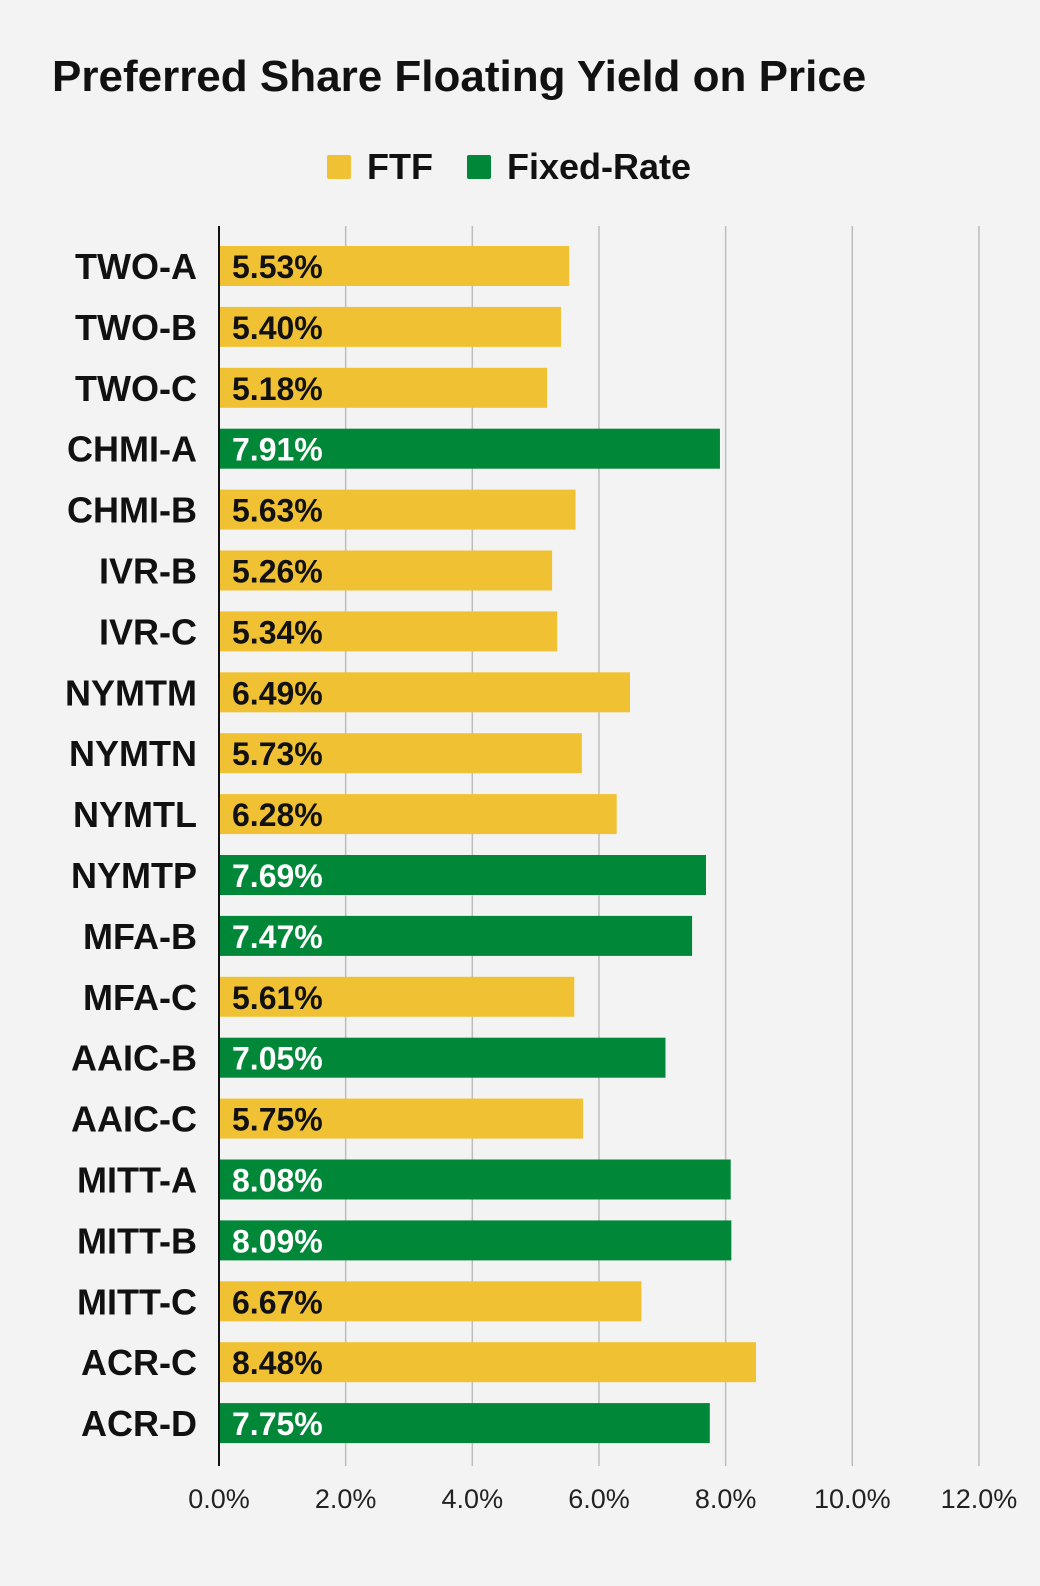 This screenshot has height=1586, width=1040. I want to click on data-label: 8.09%, so click(277, 1241).